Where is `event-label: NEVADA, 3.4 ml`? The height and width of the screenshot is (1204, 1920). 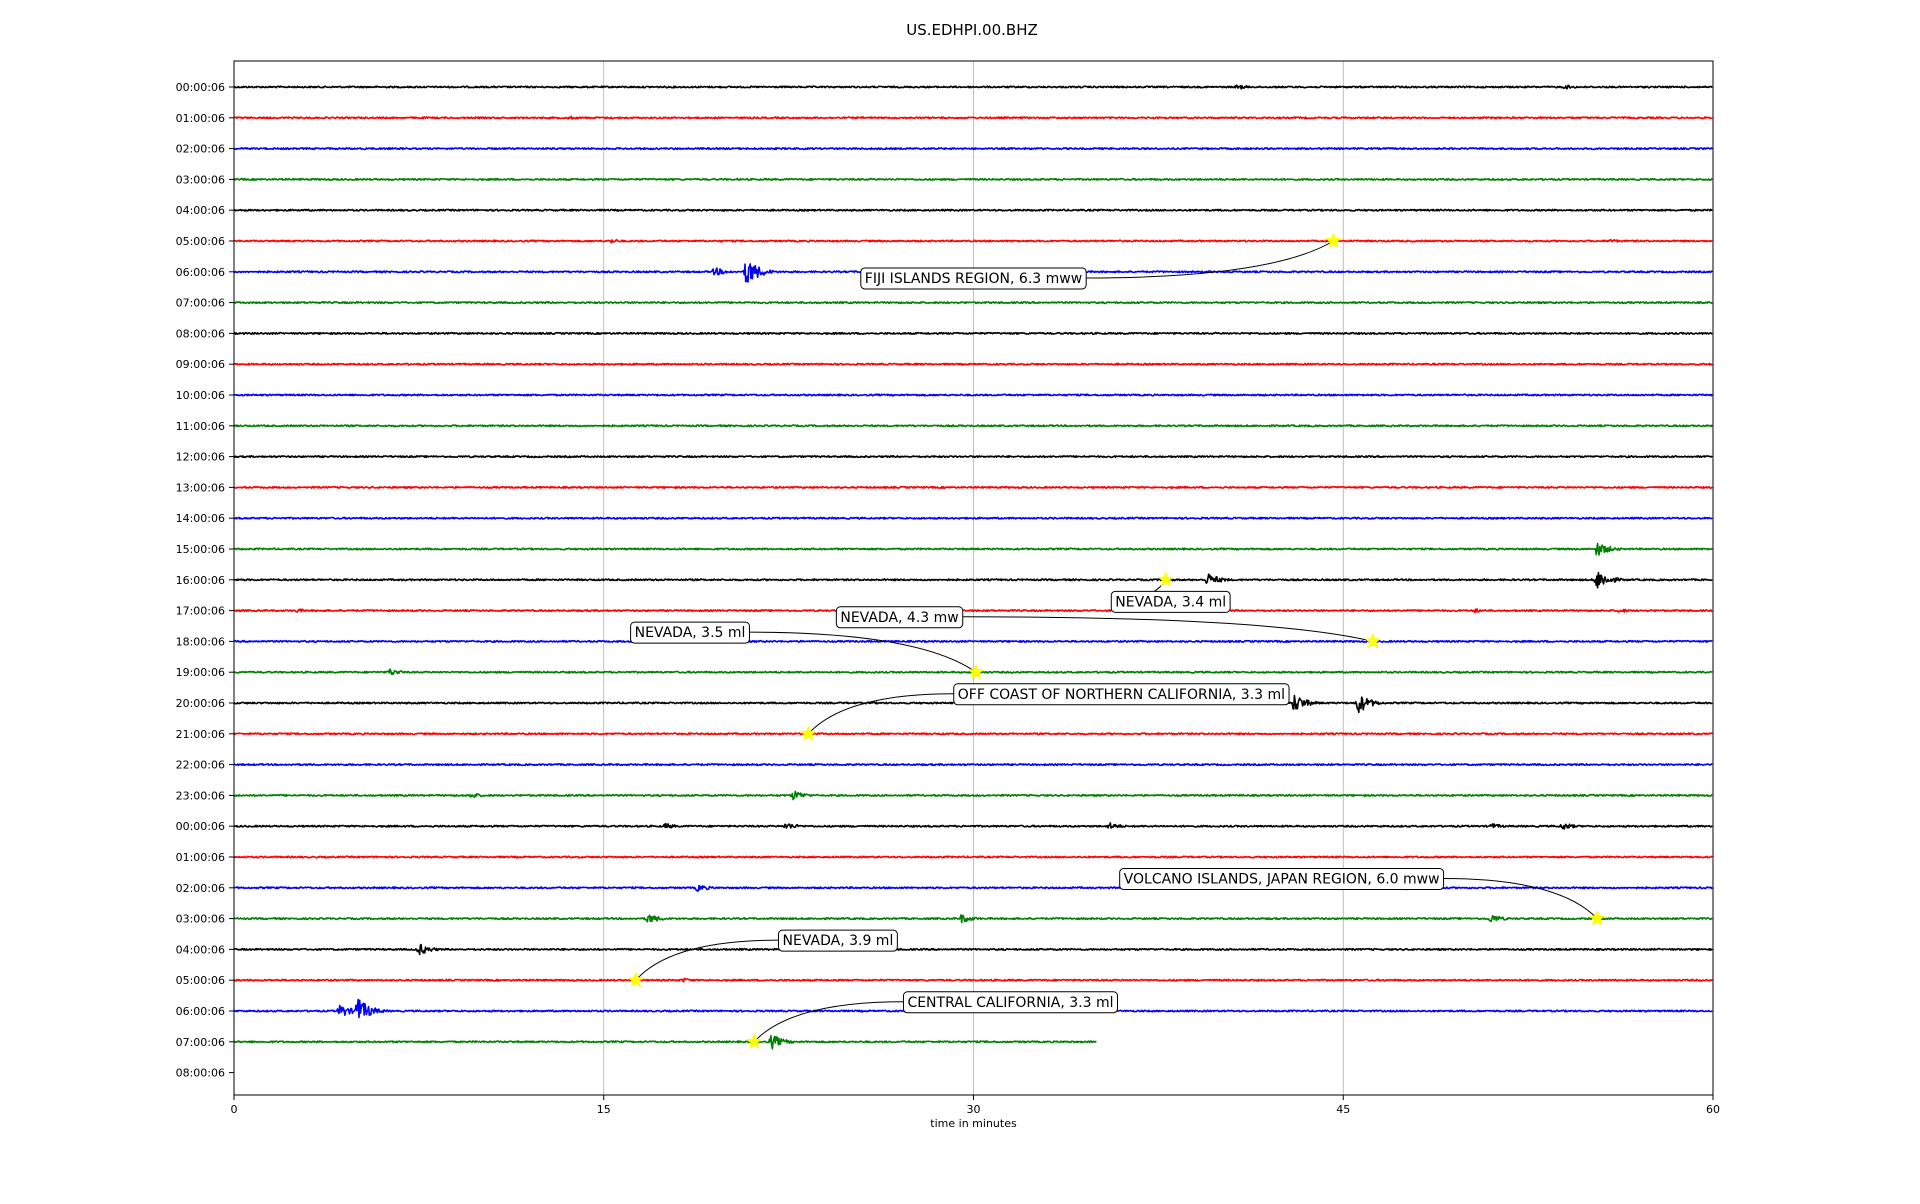
event-label: NEVADA, 3.4 ml is located at coordinates (1170, 602).